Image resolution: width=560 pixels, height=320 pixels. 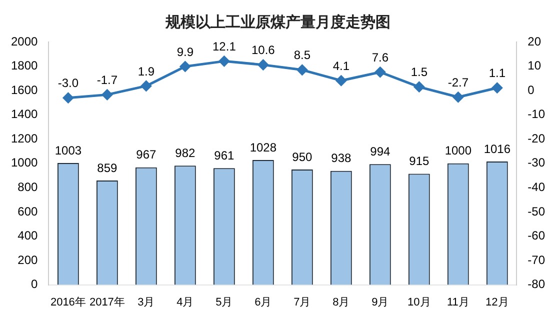 I want to click on data-label: 982, so click(x=185, y=153).